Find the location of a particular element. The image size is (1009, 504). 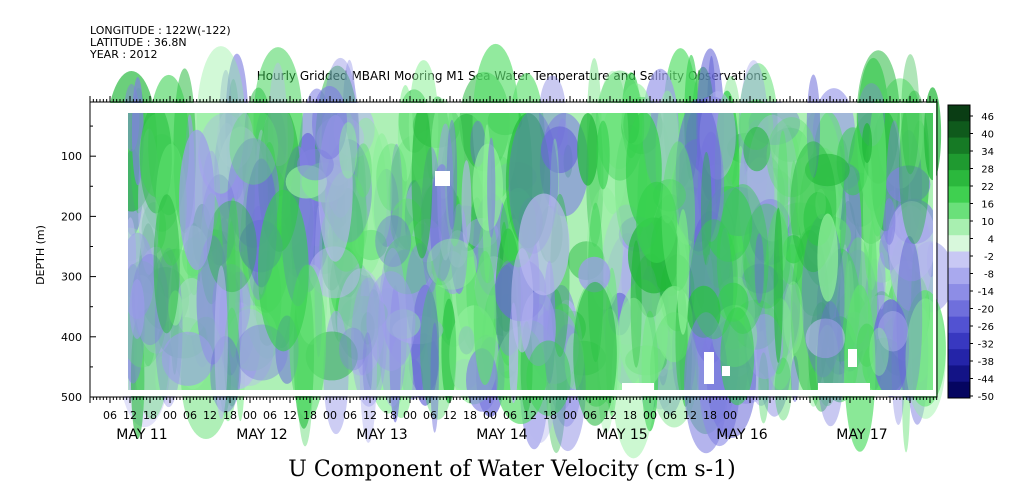

colorbar-label: 16 is located at coordinates (987, 205).